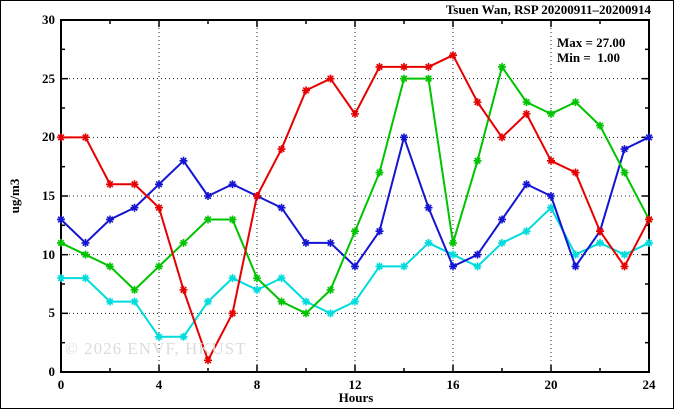 Image resolution: width=674 pixels, height=409 pixels. What do you see at coordinates (48, 137) in the screenshot?
I see `y-tick-label: 20` at bounding box center [48, 137].